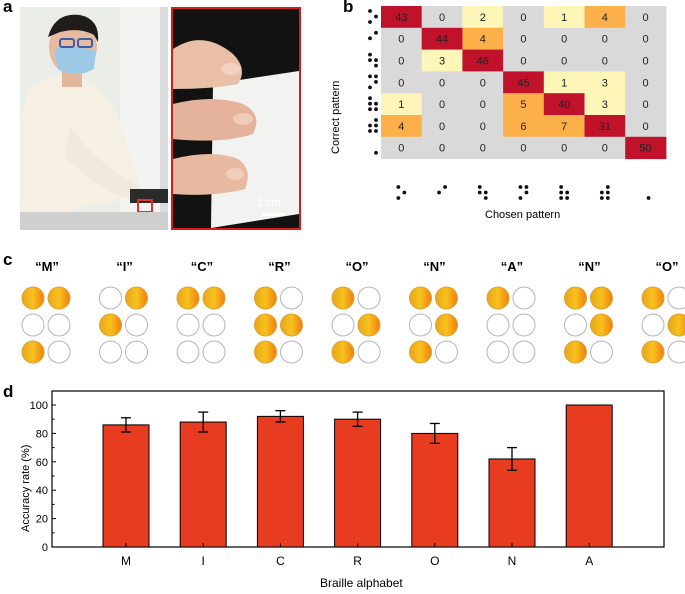 The width and height of the screenshot is (685, 594). Describe the element at coordinates (564, 127) in the screenshot. I see `matrix-value: 7` at that location.